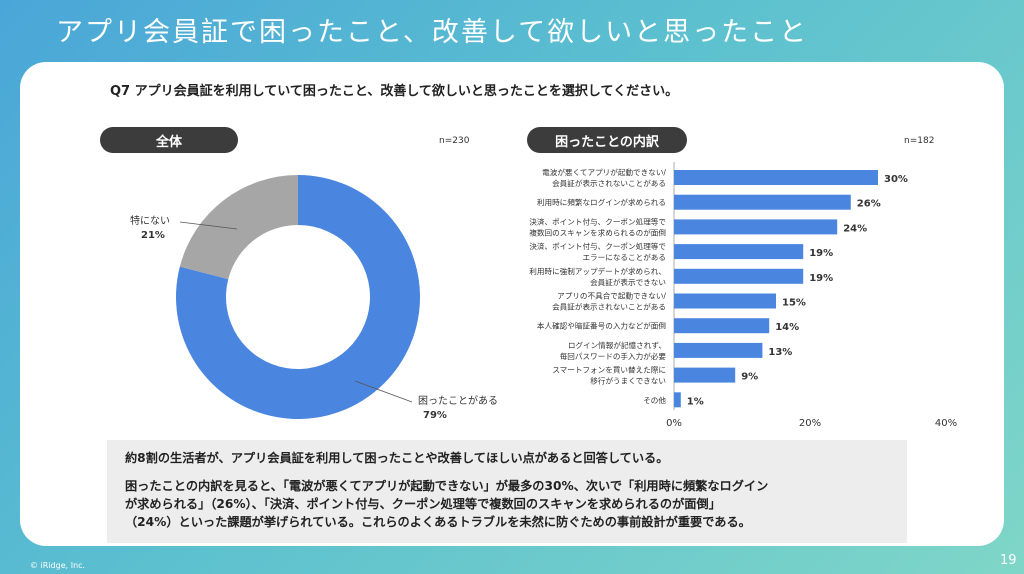 The width and height of the screenshot is (1024, 574). I want to click on category-label: 移行がうまくできない, so click(628, 381).